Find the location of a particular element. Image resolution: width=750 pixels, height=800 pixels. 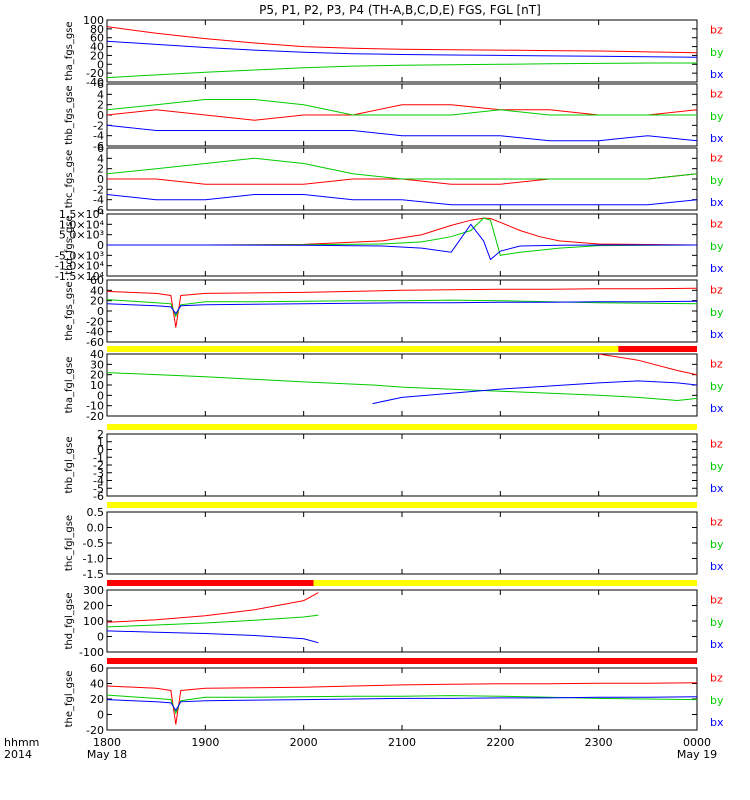

y-tick-label: 1 is located at coordinates (100, 442).